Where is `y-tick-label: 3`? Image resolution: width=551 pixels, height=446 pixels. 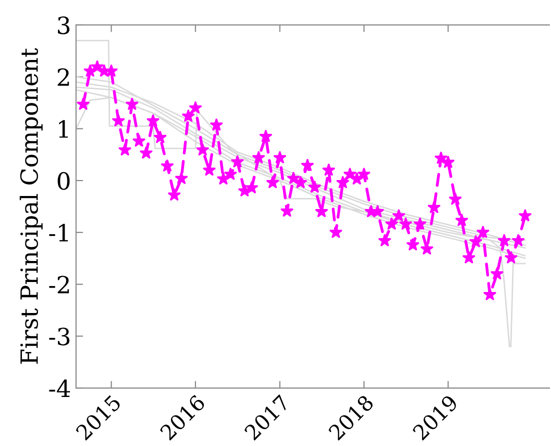
y-tick-label: 3 is located at coordinates (64, 25).